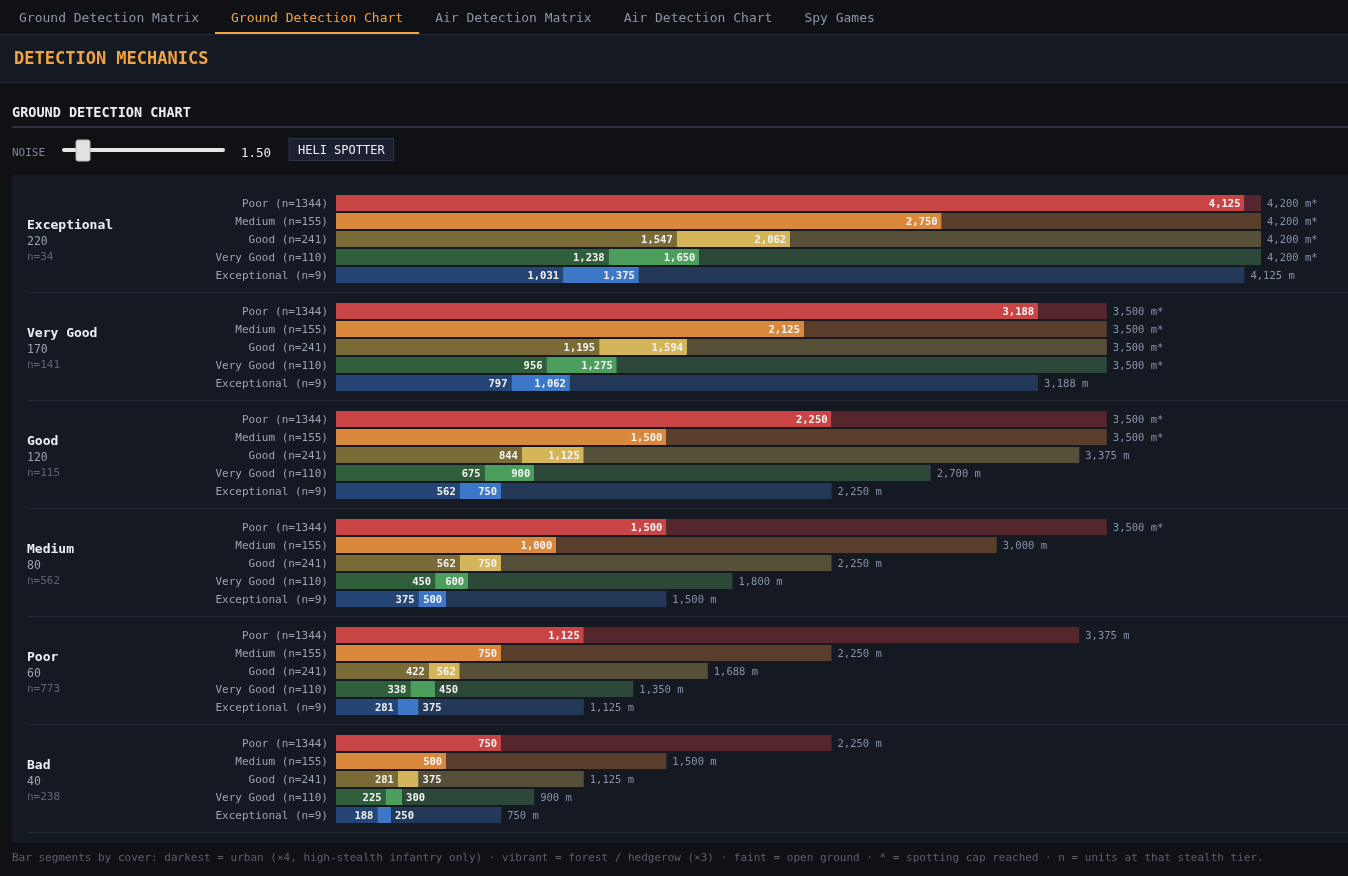 This screenshot has width=1348, height=876. Describe the element at coordinates (44, 580) in the screenshot. I see `text: n=562` at that location.